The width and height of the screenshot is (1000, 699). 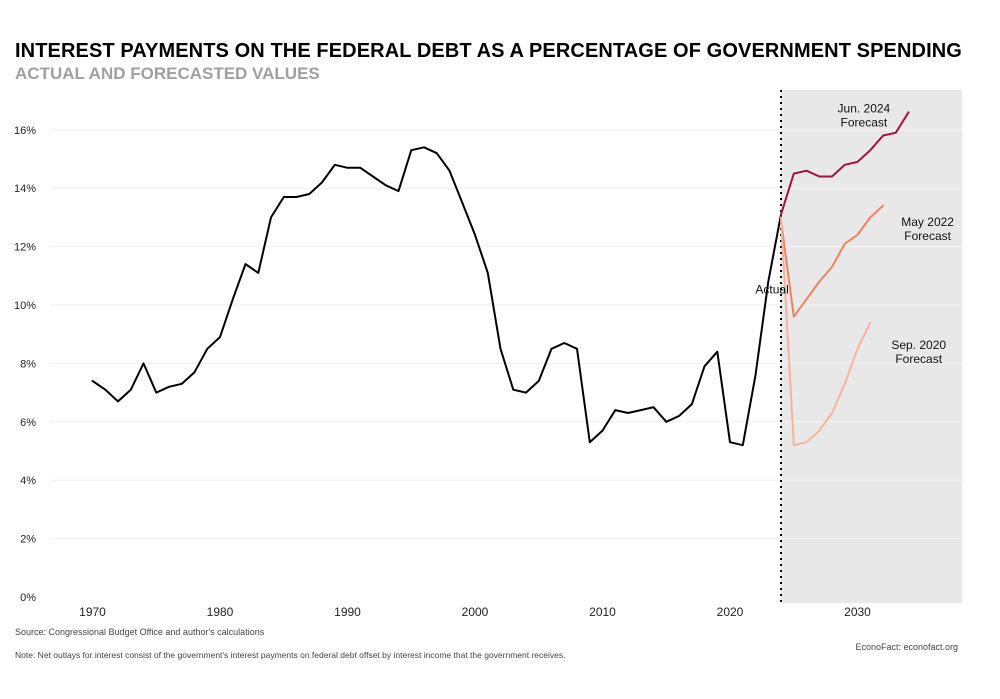 What do you see at coordinates (857, 612) in the screenshot?
I see `x-tick-label: 2030` at bounding box center [857, 612].